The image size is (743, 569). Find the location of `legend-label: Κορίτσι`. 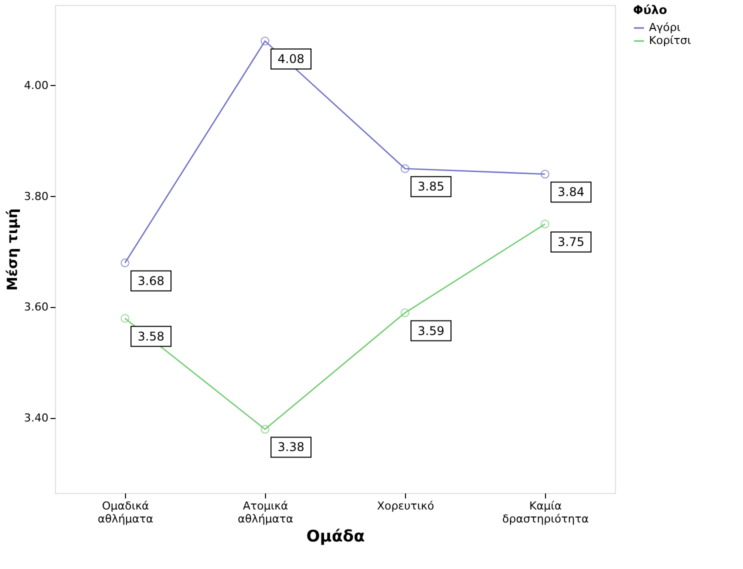

legend-label: Κορίτσι is located at coordinates (670, 40).